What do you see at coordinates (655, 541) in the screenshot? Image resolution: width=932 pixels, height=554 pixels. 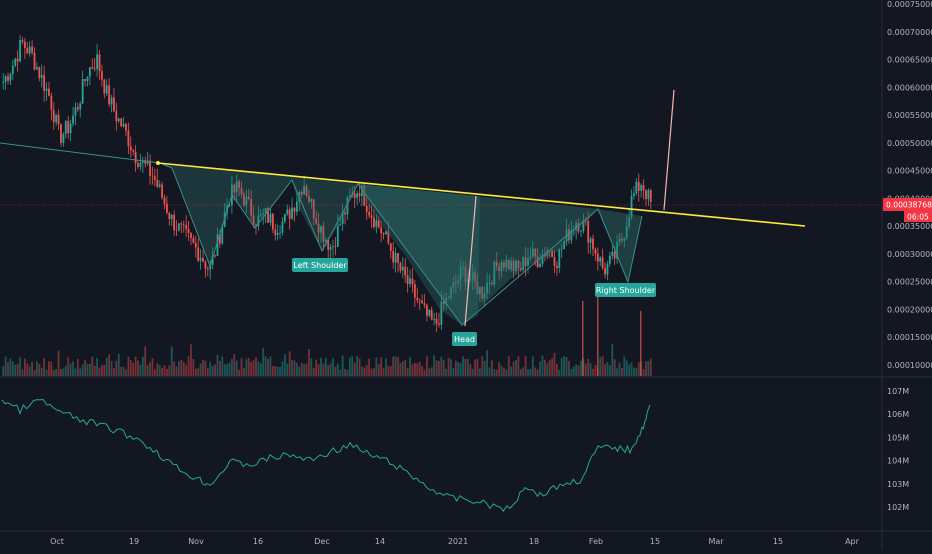 I see `time-tick-label: 15` at bounding box center [655, 541].